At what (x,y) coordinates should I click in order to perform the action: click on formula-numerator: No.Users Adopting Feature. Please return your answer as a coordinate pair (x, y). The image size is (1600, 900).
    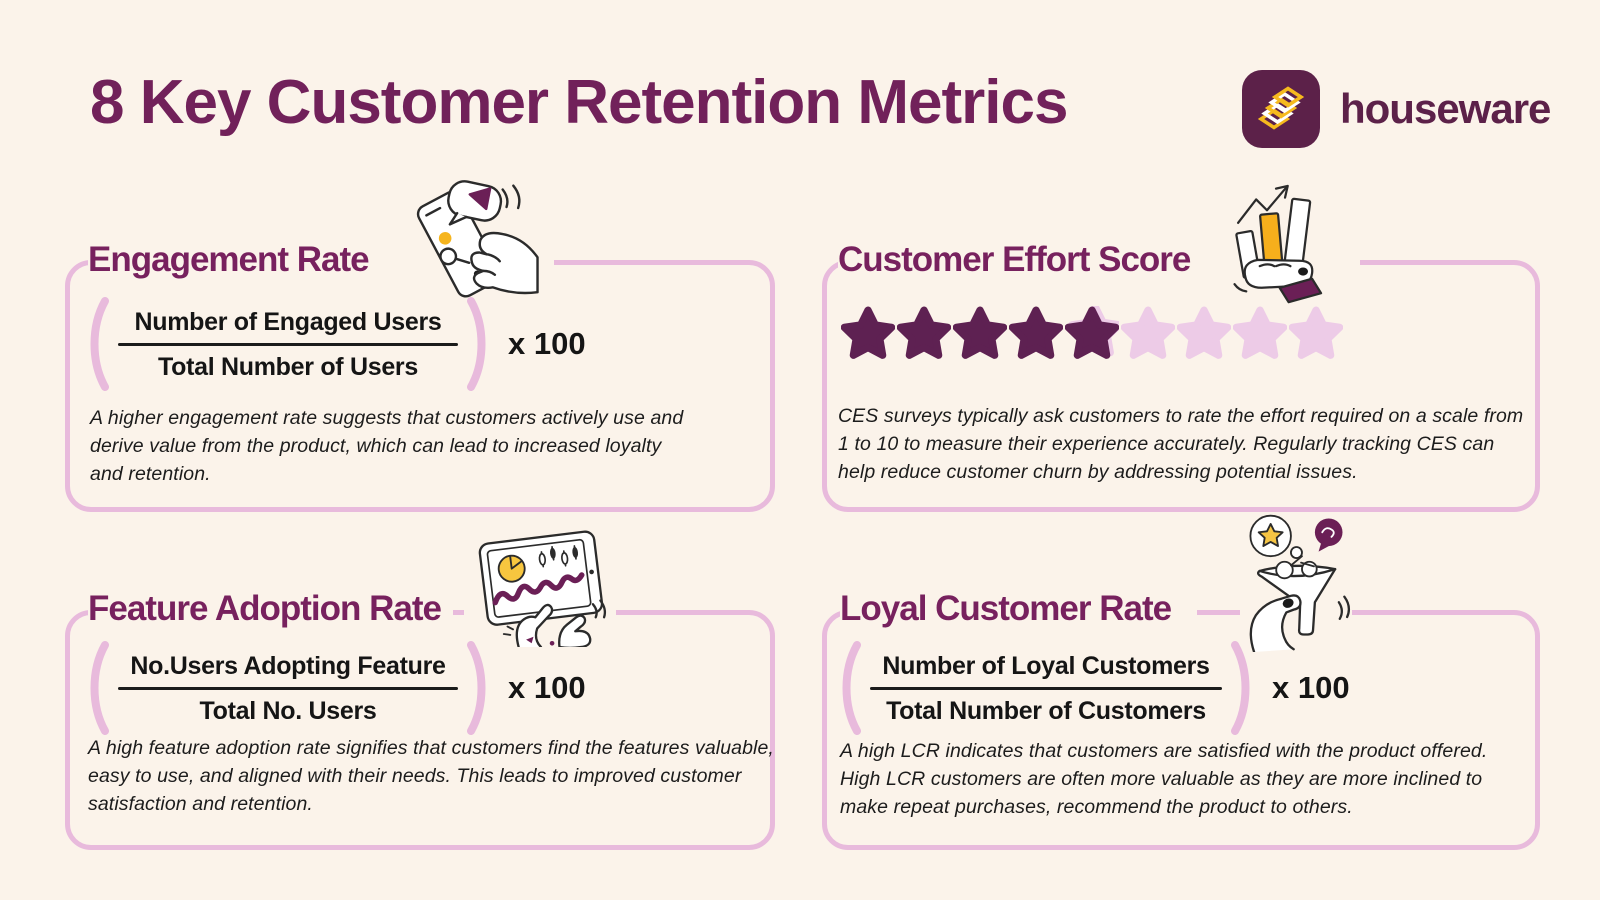
    Looking at the image, I should click on (288, 665).